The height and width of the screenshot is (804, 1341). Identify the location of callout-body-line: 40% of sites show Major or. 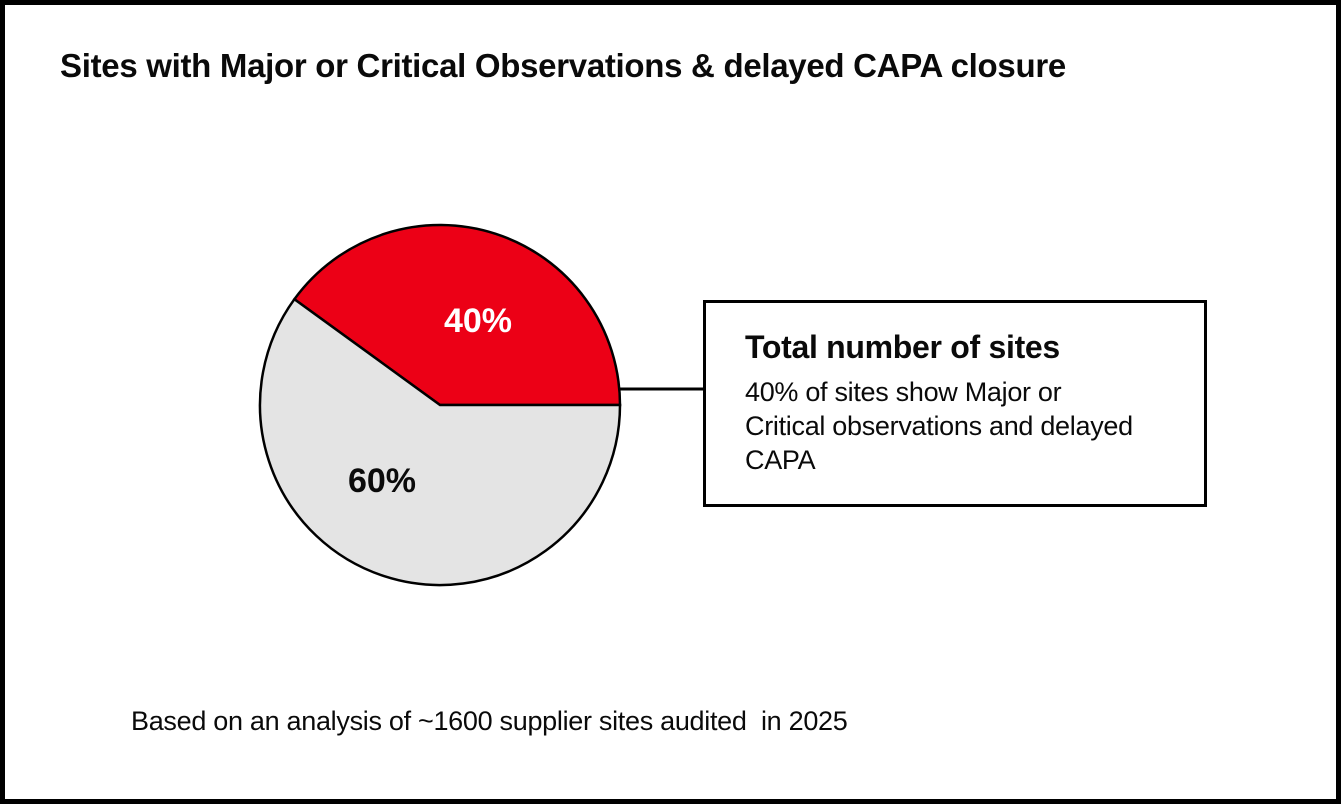
(903, 392).